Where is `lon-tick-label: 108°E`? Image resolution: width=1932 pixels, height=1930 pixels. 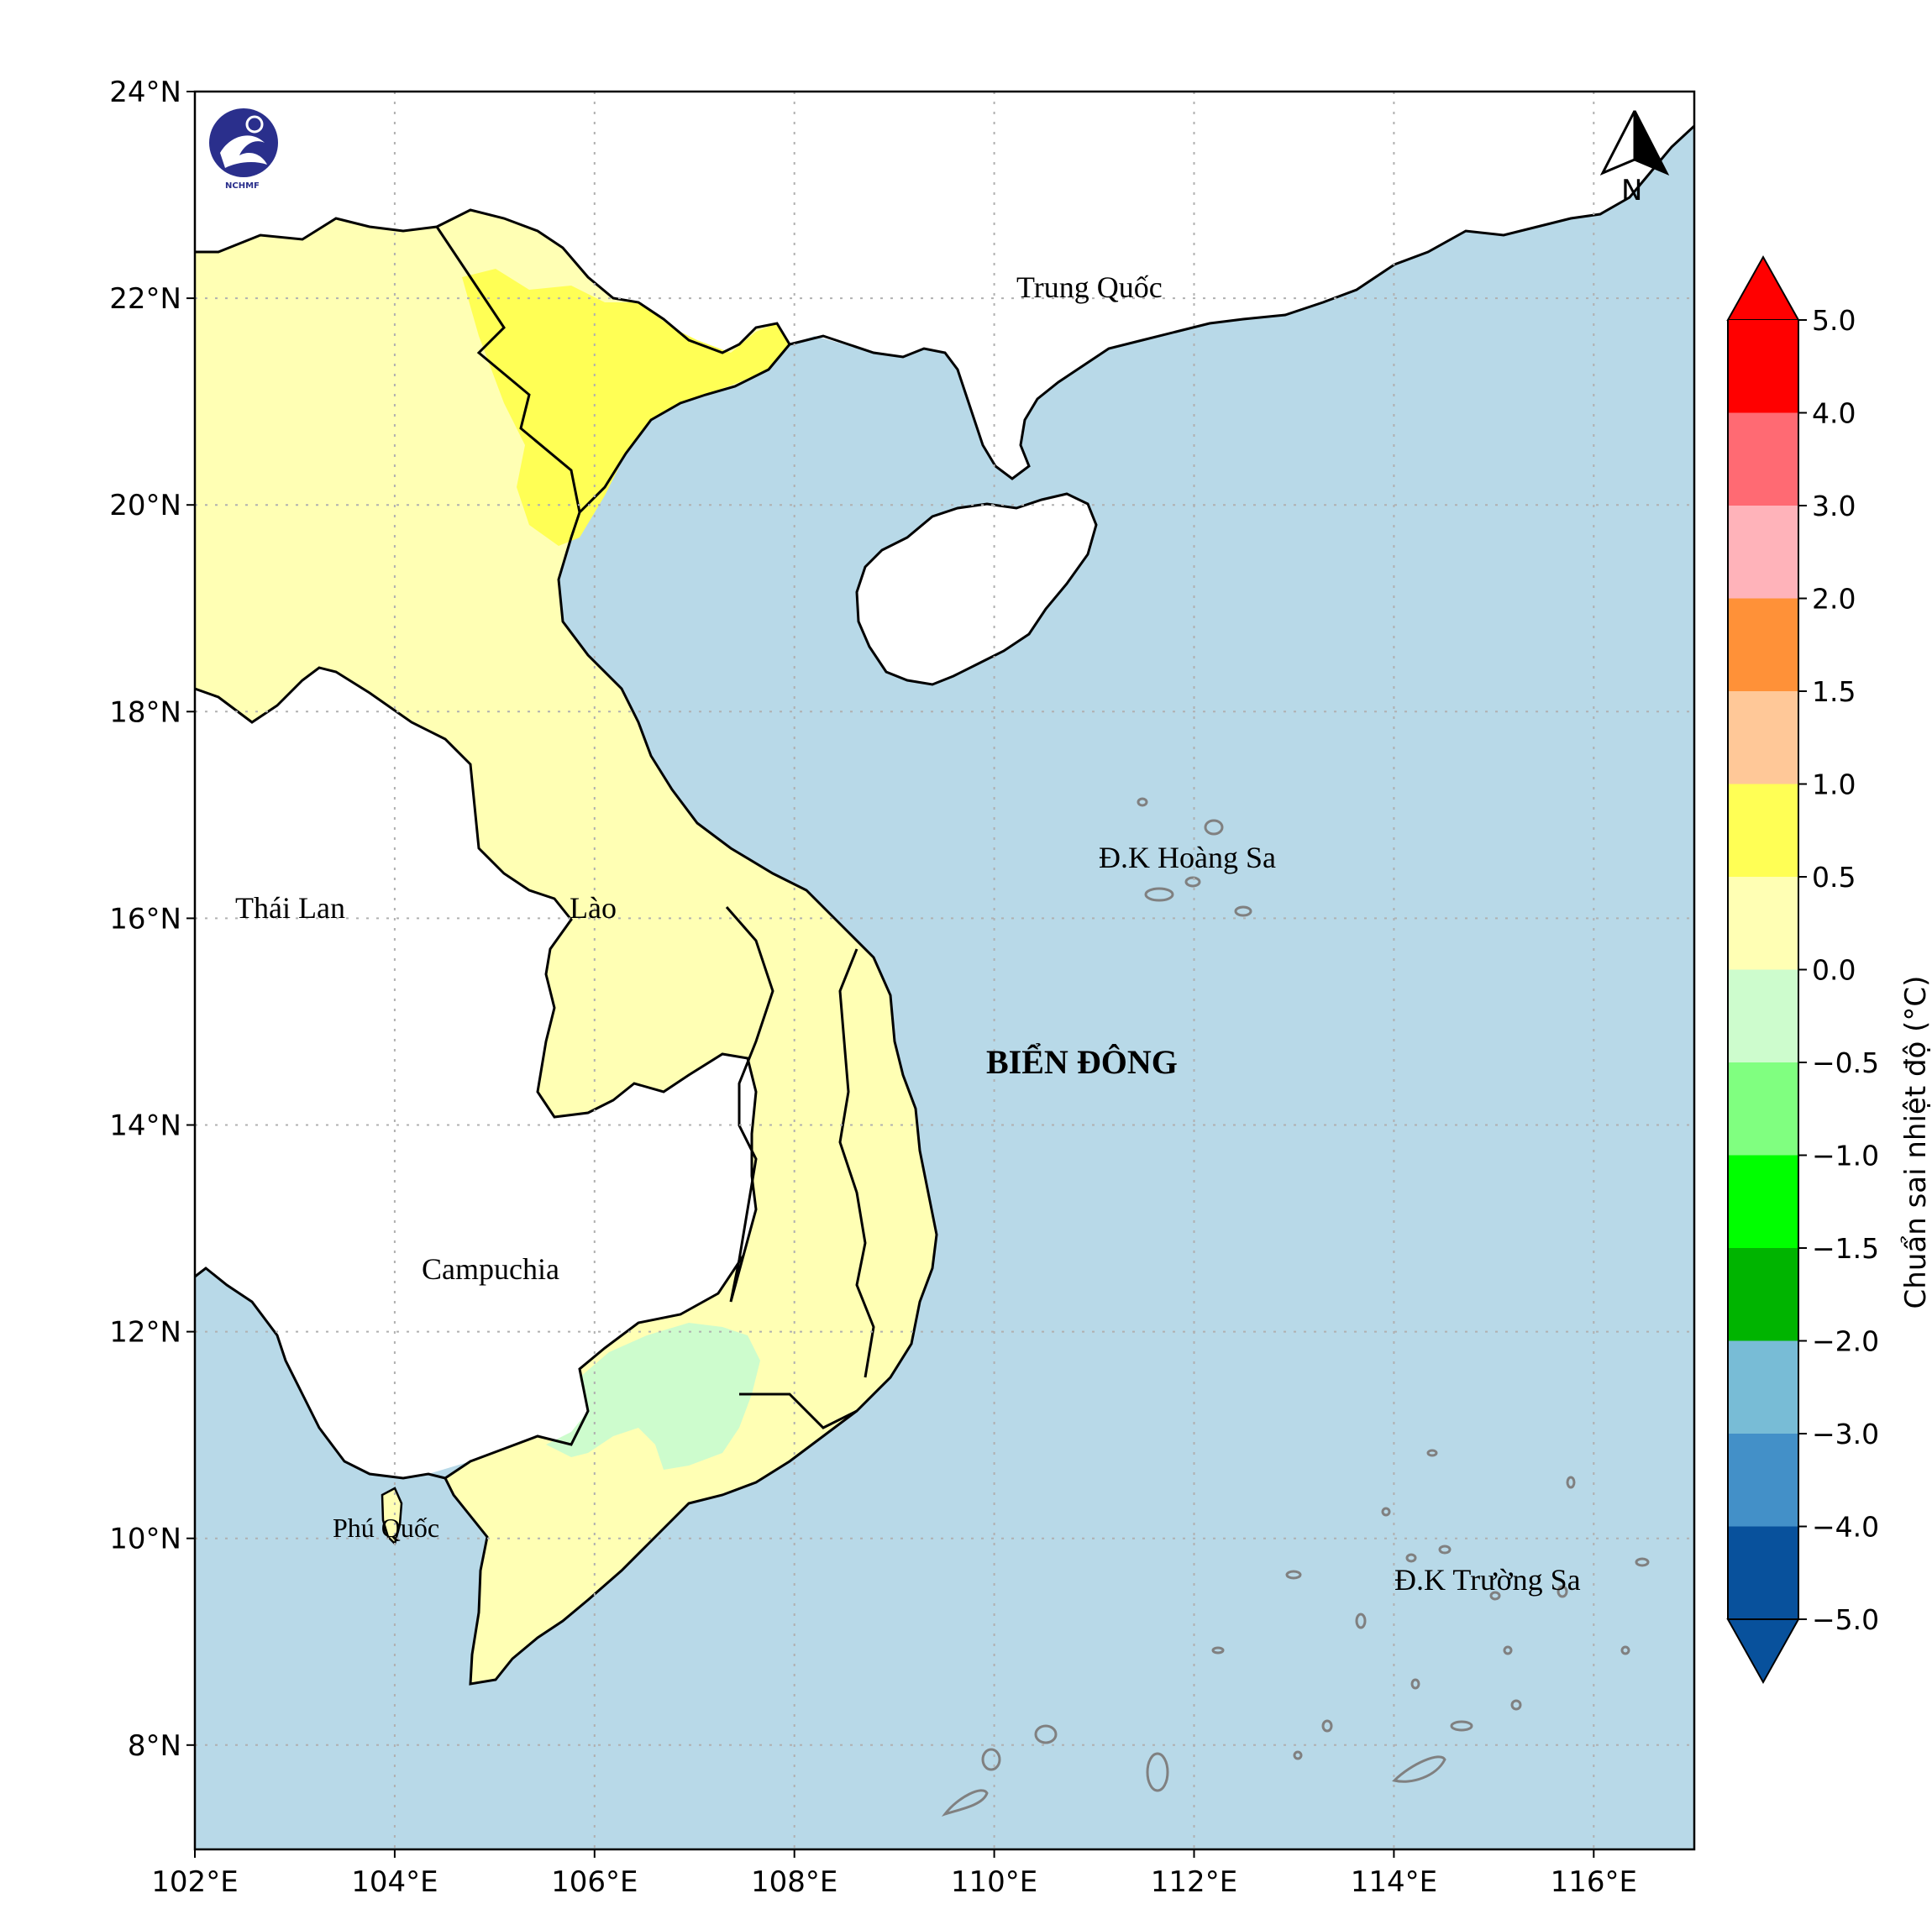 lon-tick-label: 108°E is located at coordinates (794, 1882).